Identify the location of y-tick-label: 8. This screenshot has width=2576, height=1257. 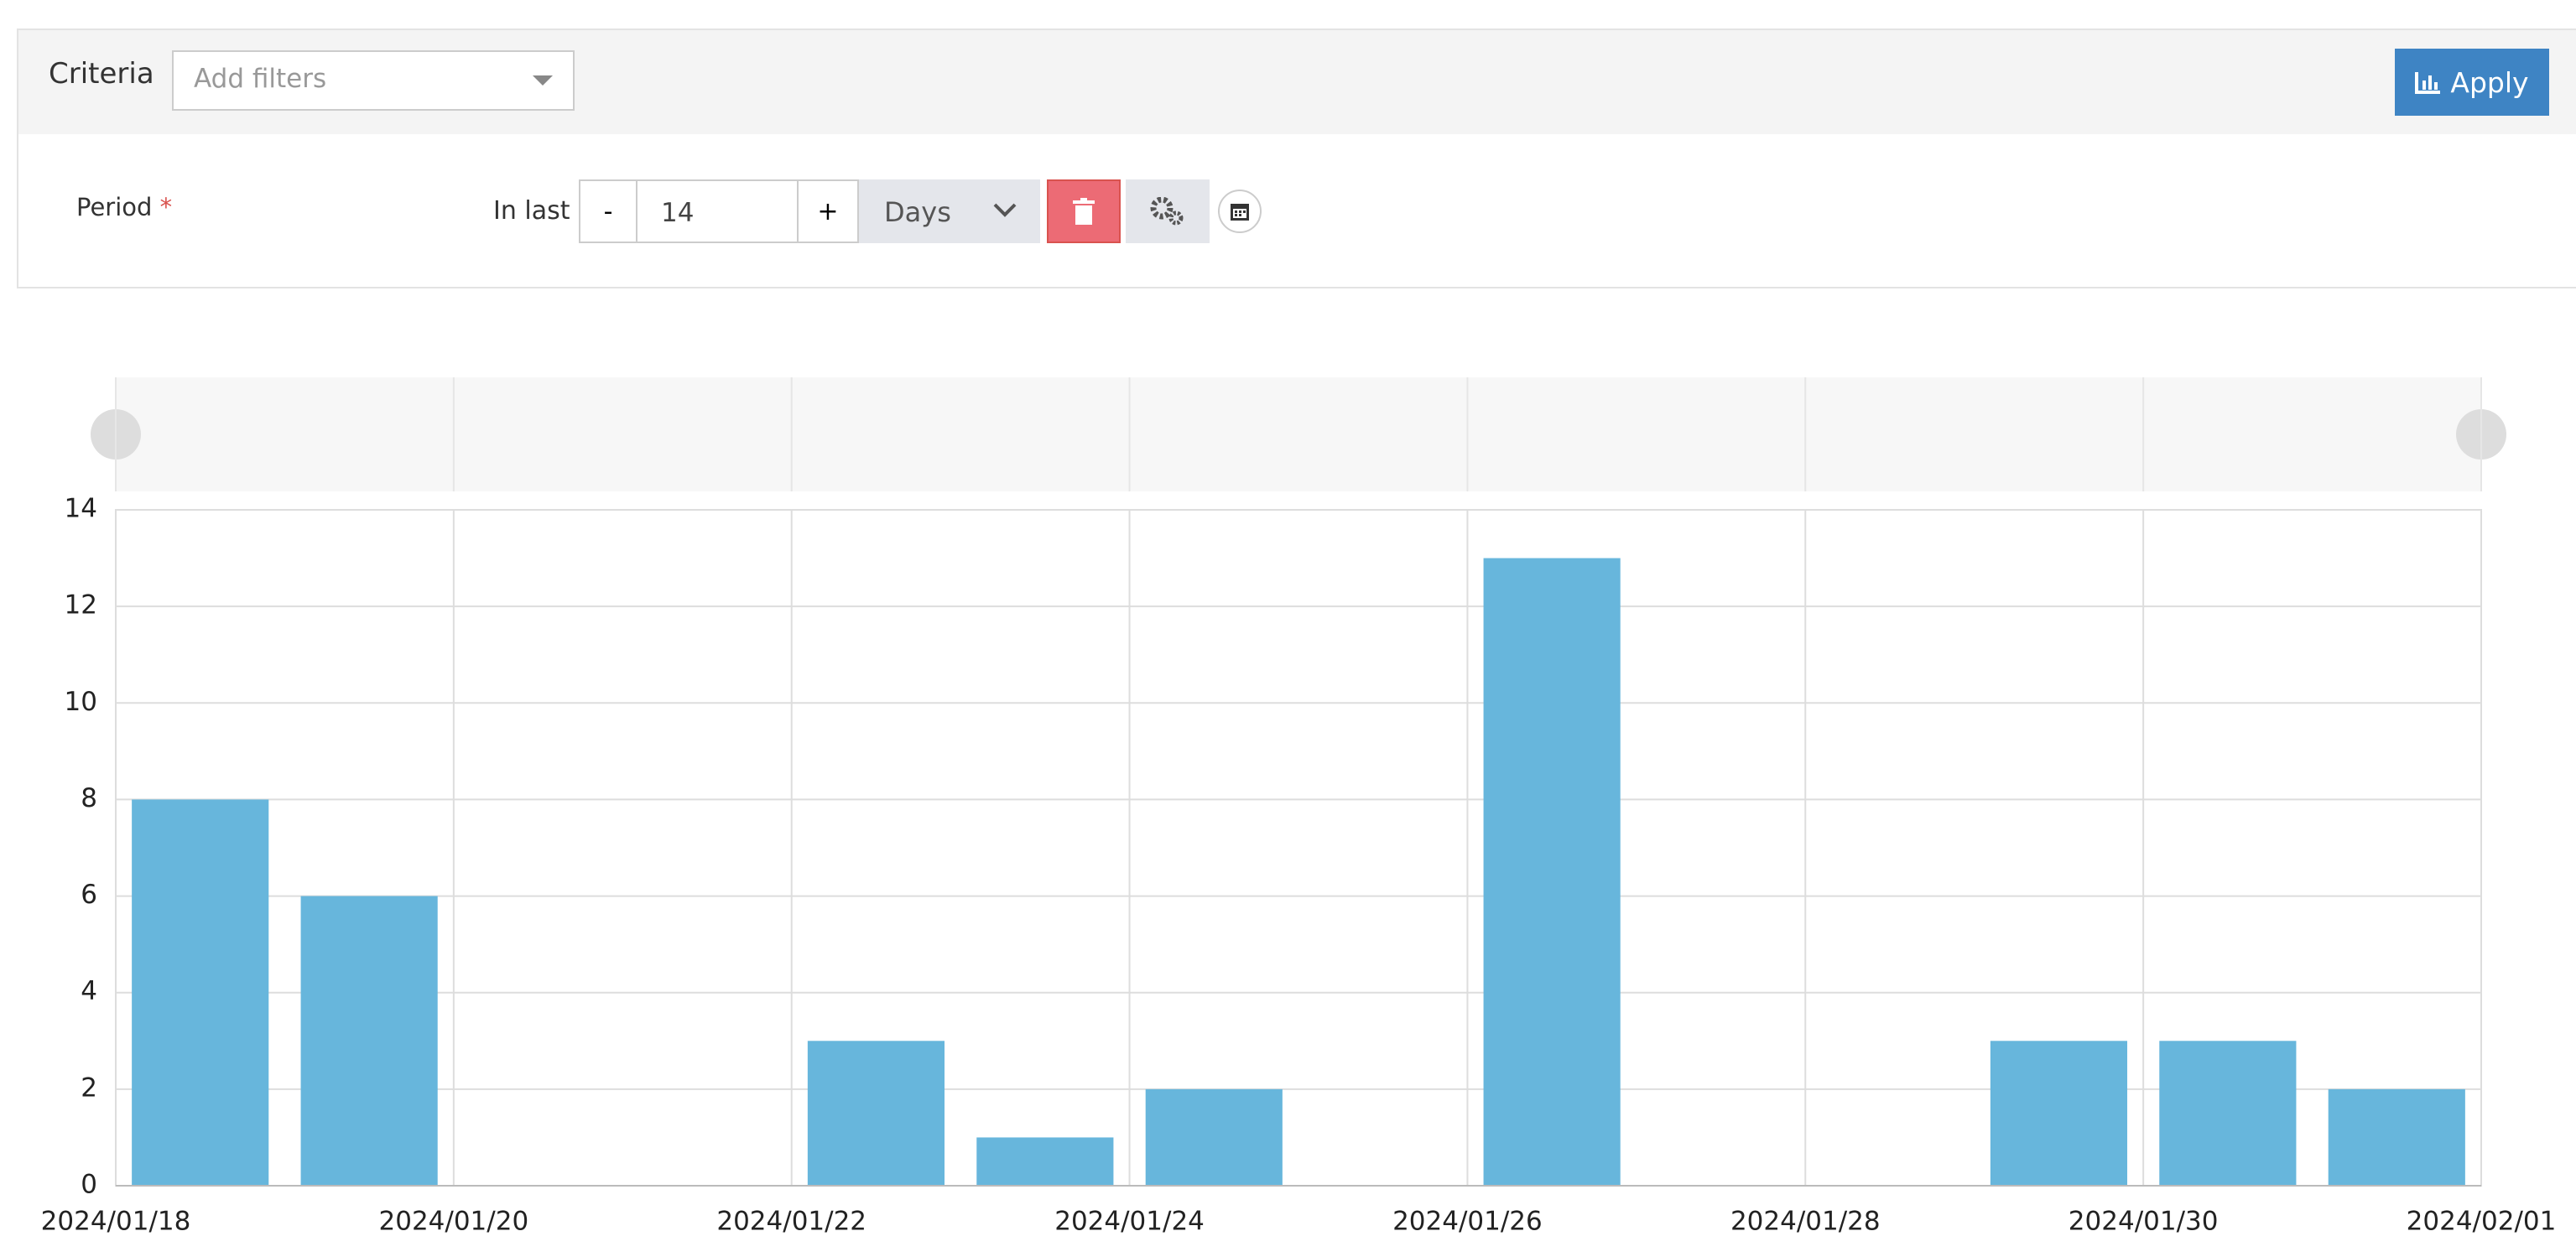
(89, 798).